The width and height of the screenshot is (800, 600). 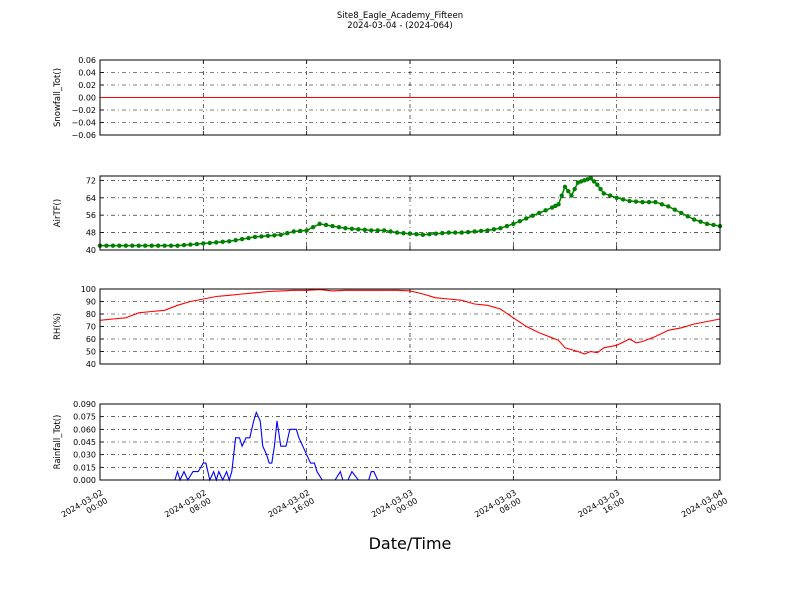 What do you see at coordinates (91, 352) in the screenshot?
I see `y-tick-label: 50` at bounding box center [91, 352].